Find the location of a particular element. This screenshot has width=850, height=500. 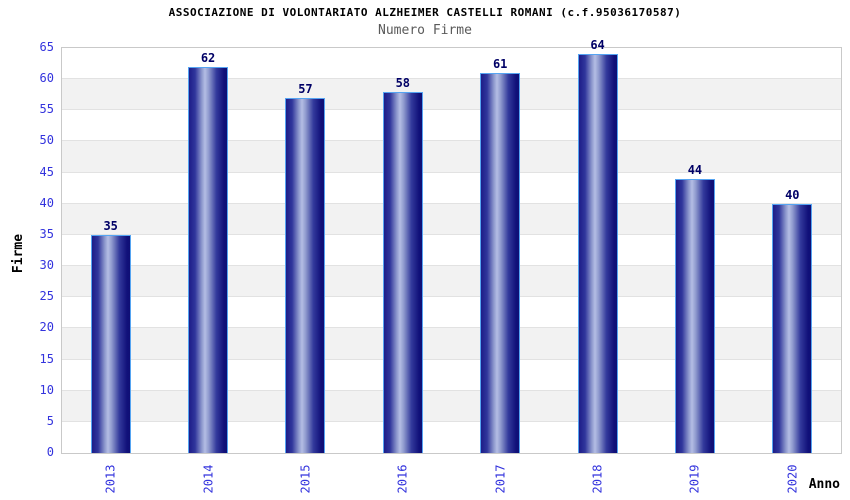

bar-value-label: 35 is located at coordinates (110, 225).